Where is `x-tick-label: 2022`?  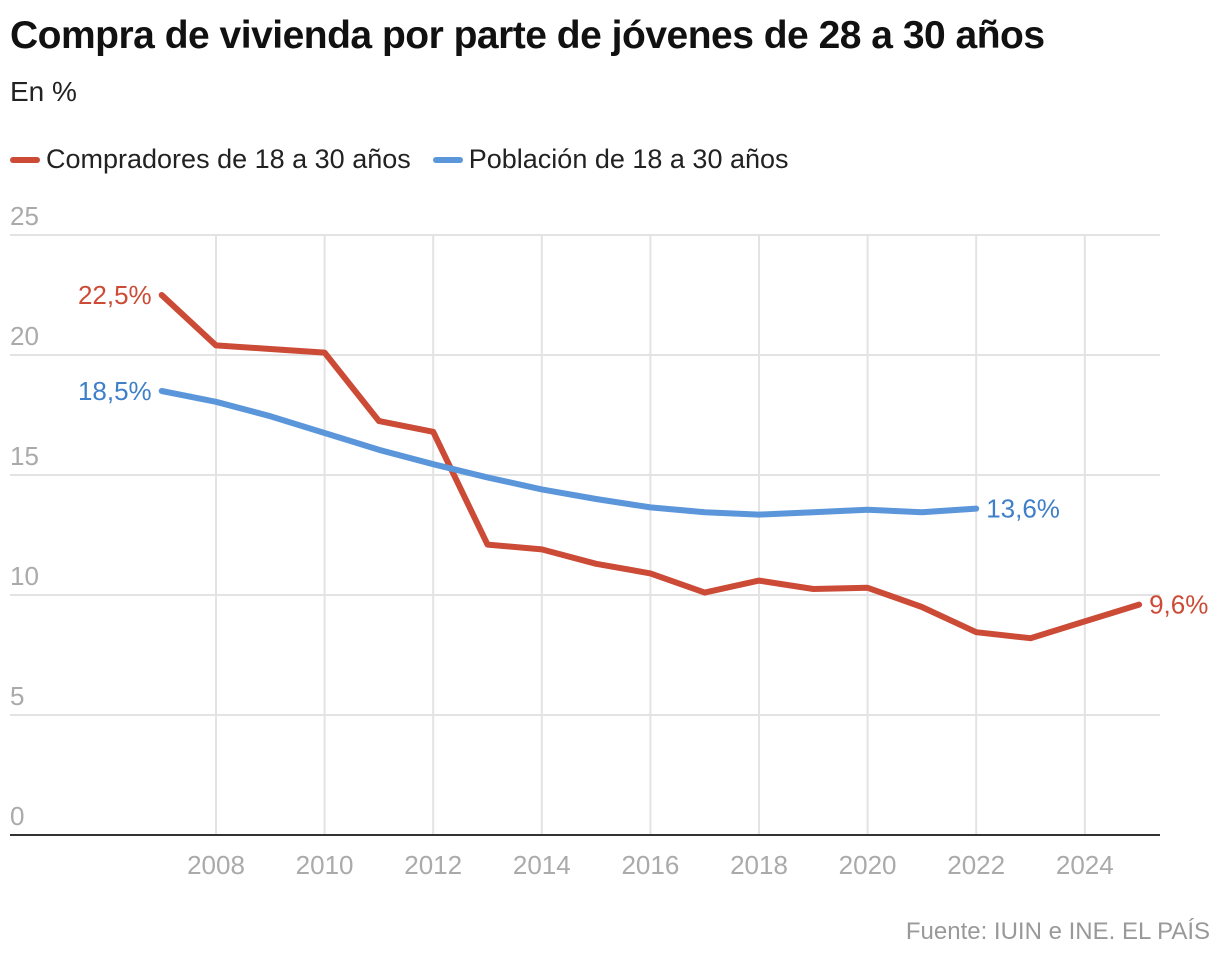
x-tick-label: 2022 is located at coordinates (976, 865).